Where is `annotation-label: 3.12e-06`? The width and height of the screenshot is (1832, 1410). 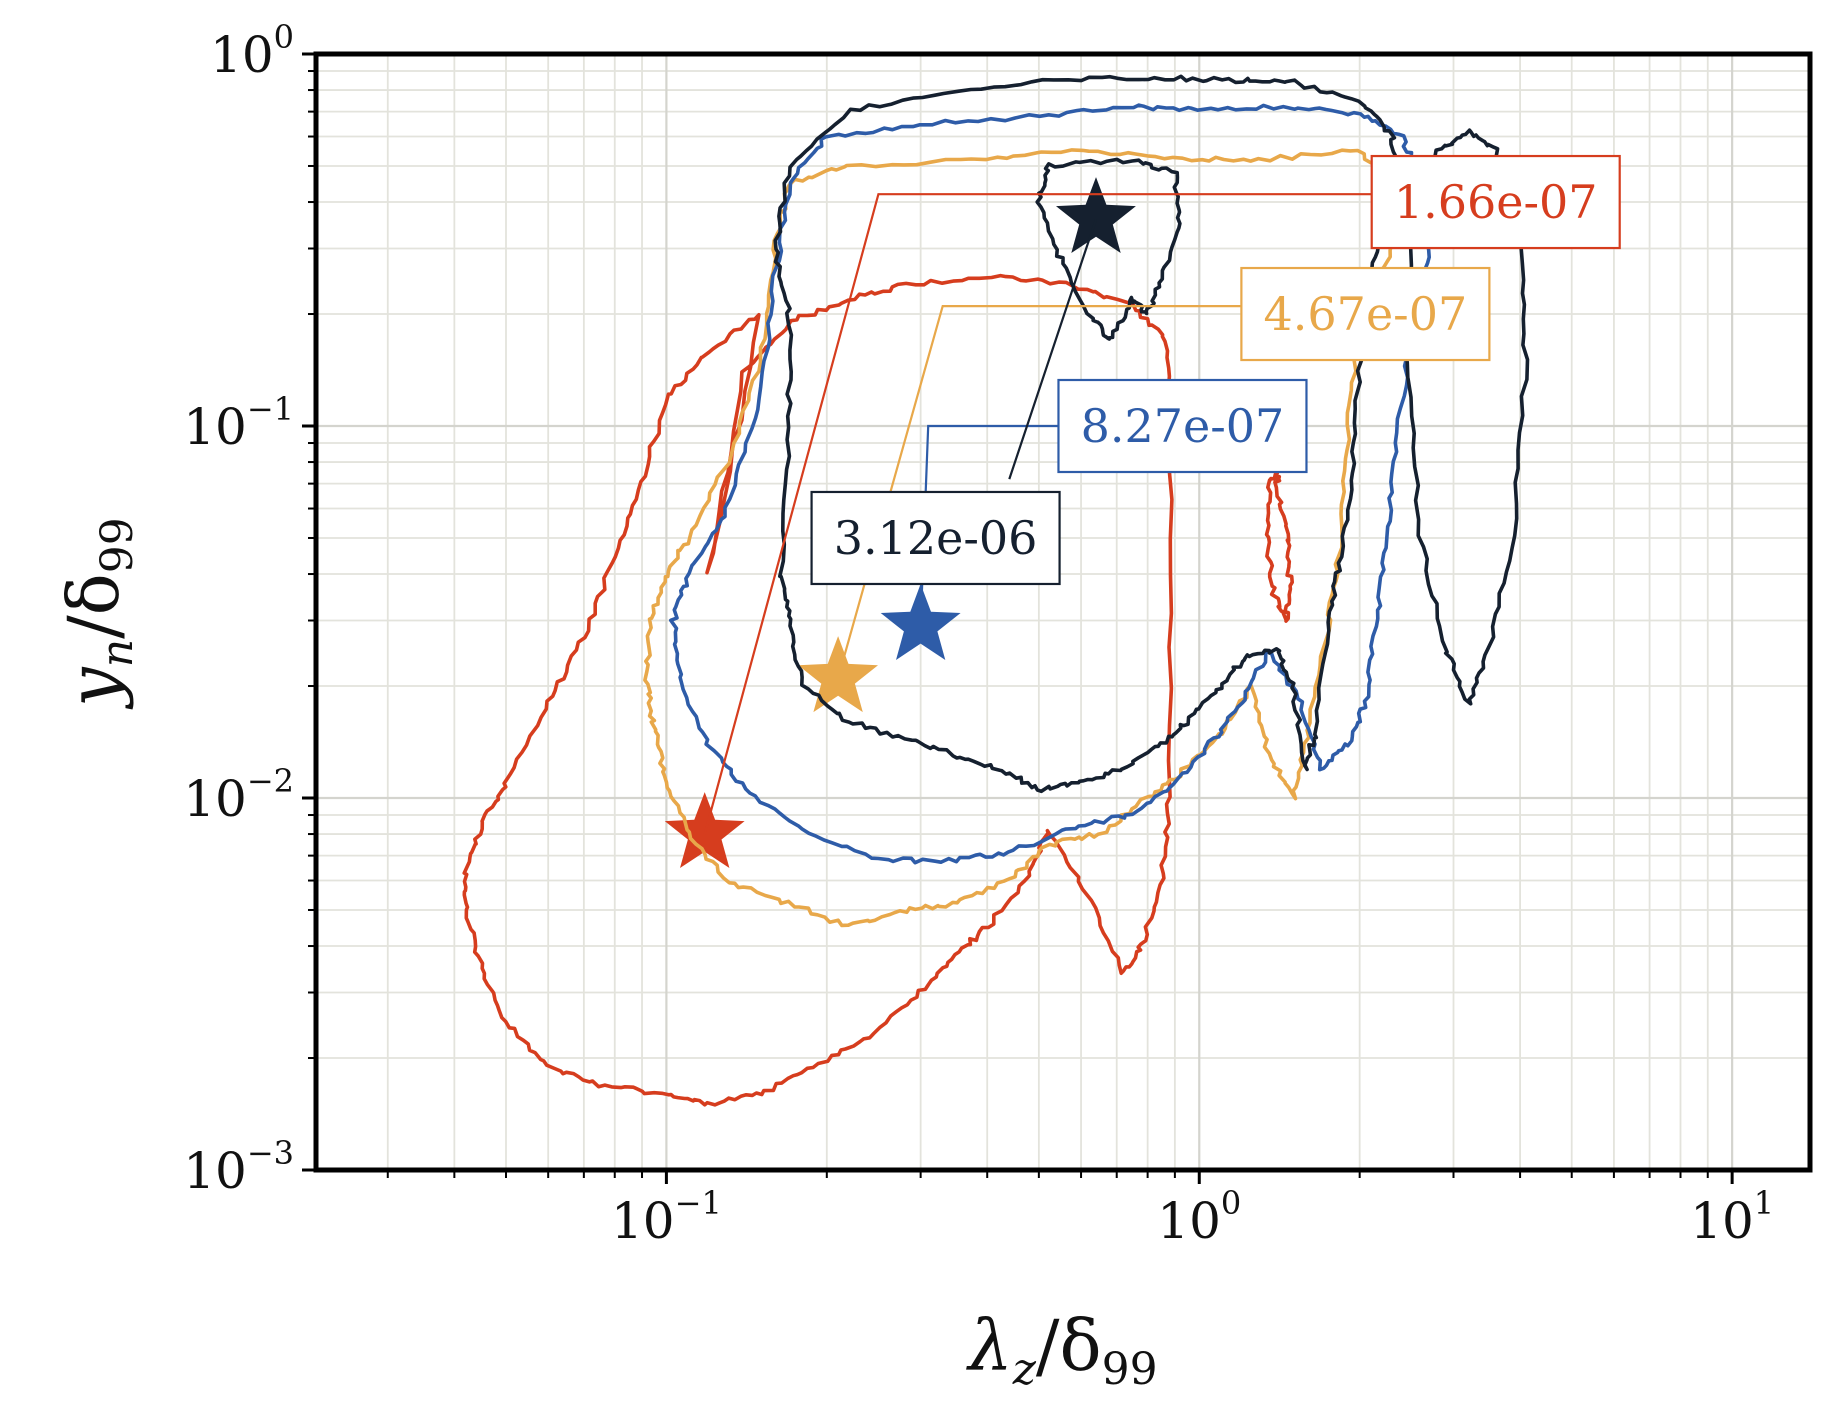 annotation-label: 3.12e-06 is located at coordinates (936, 538).